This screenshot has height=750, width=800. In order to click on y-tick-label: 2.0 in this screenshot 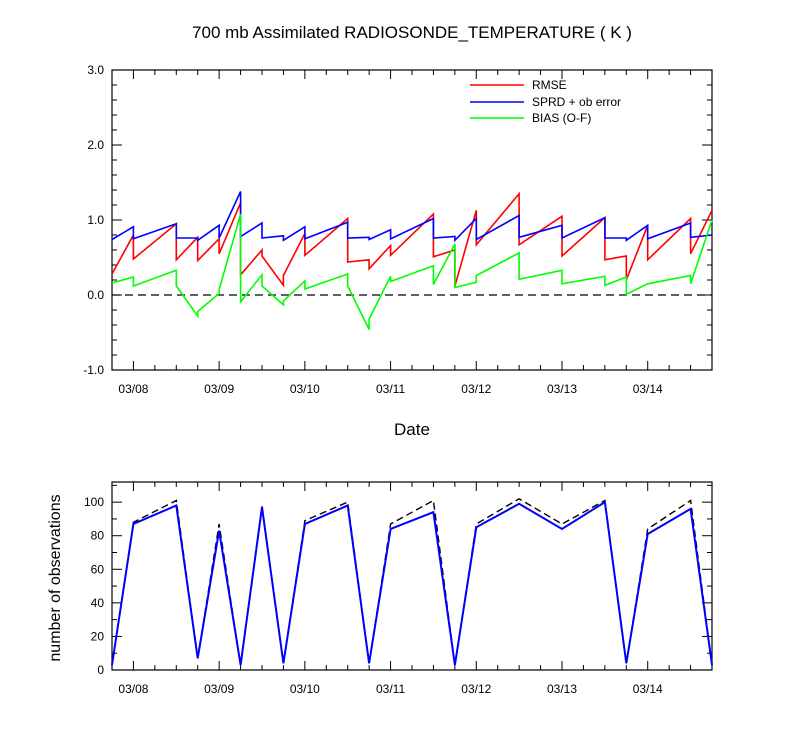, I will do `click(95, 145)`.